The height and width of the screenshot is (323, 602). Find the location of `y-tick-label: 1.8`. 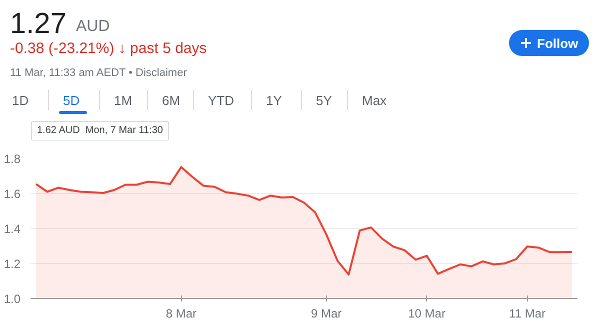

y-tick-label: 1.8 is located at coordinates (12, 159).